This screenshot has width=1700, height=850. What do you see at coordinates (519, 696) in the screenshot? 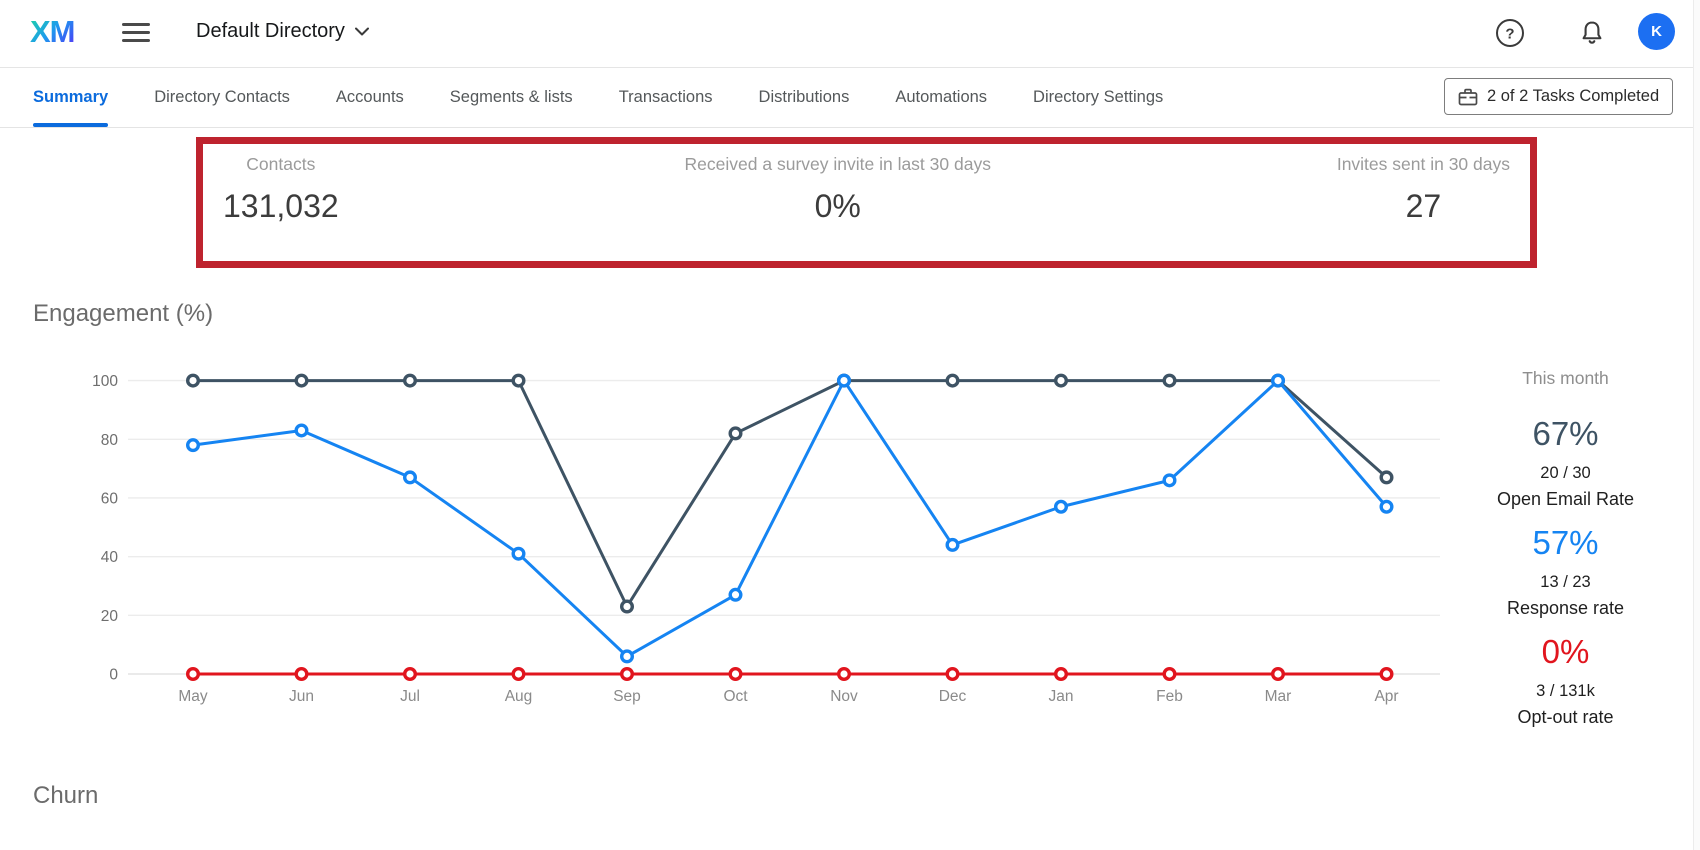
I see `x-tick-label: Aug` at bounding box center [519, 696].